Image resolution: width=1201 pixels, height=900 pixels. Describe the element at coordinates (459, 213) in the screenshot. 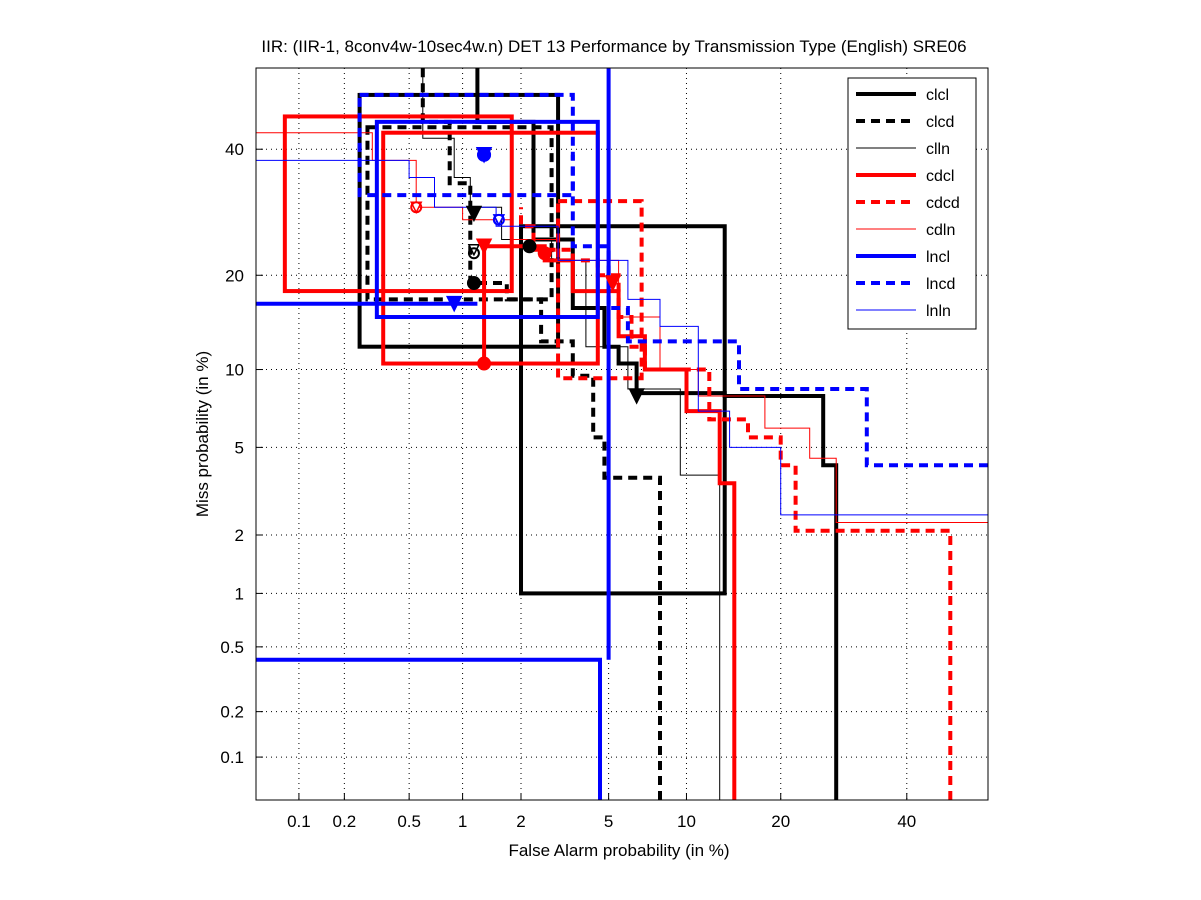

I see `series-clcd-confidence-box` at that location.